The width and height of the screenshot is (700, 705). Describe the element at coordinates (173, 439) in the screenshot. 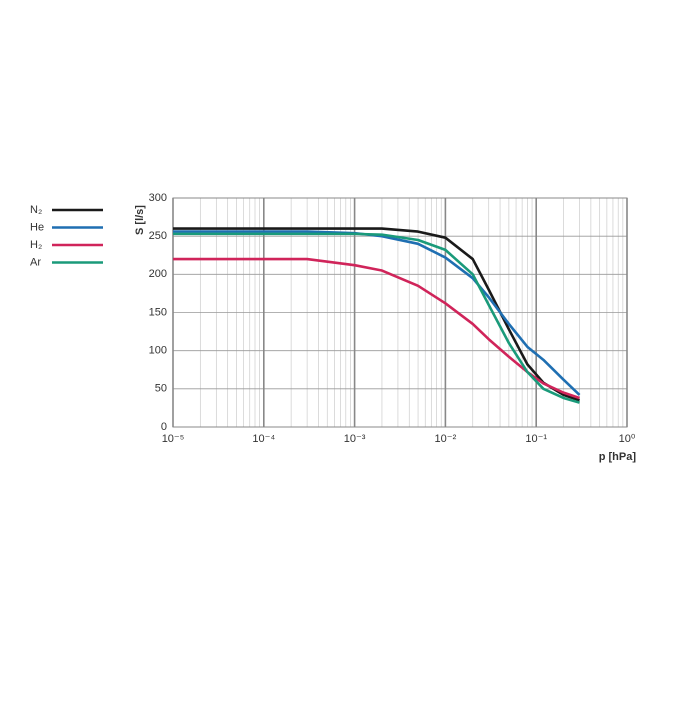

I see `x-tick-label: 10⁻⁵` at that location.